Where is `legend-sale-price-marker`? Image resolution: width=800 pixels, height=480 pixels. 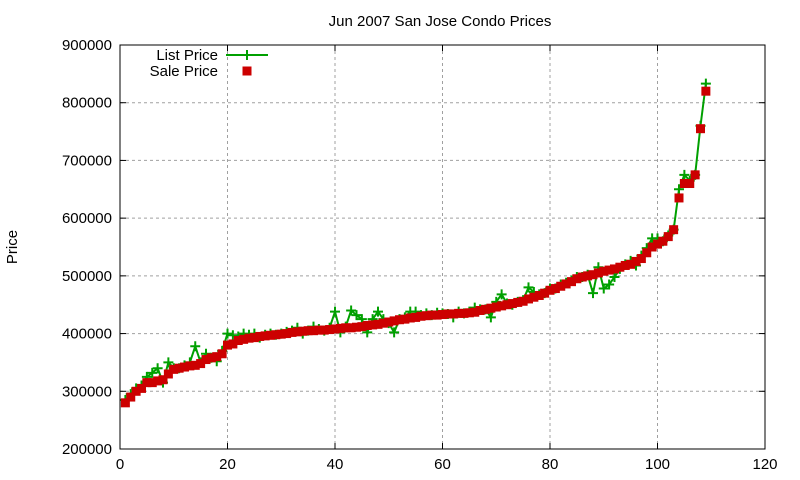 legend-sale-price-marker is located at coordinates (247, 71).